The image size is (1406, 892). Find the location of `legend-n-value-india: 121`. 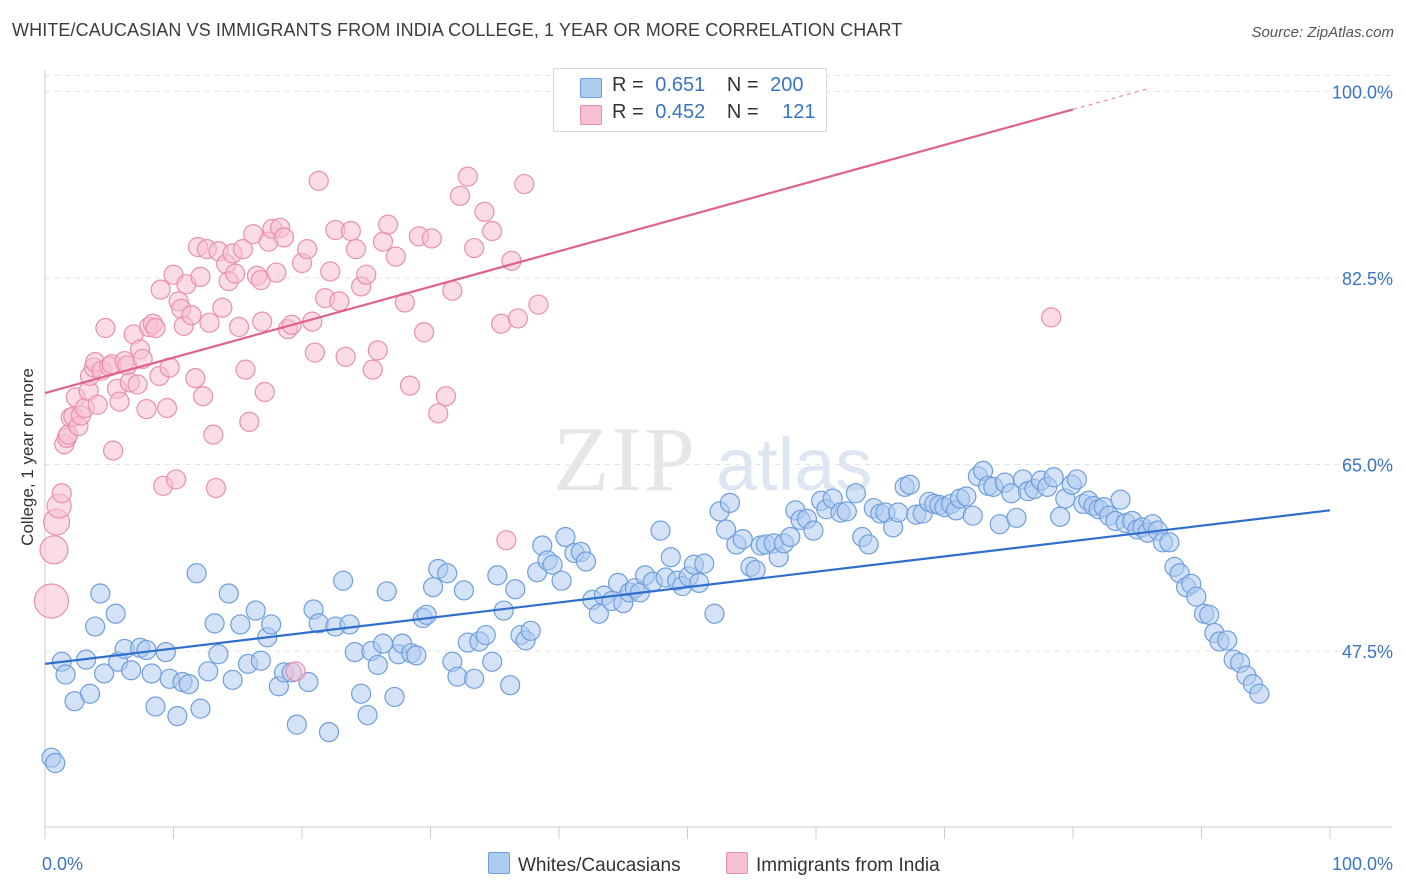

legend-n-value-india: 121 is located at coordinates (799, 112).